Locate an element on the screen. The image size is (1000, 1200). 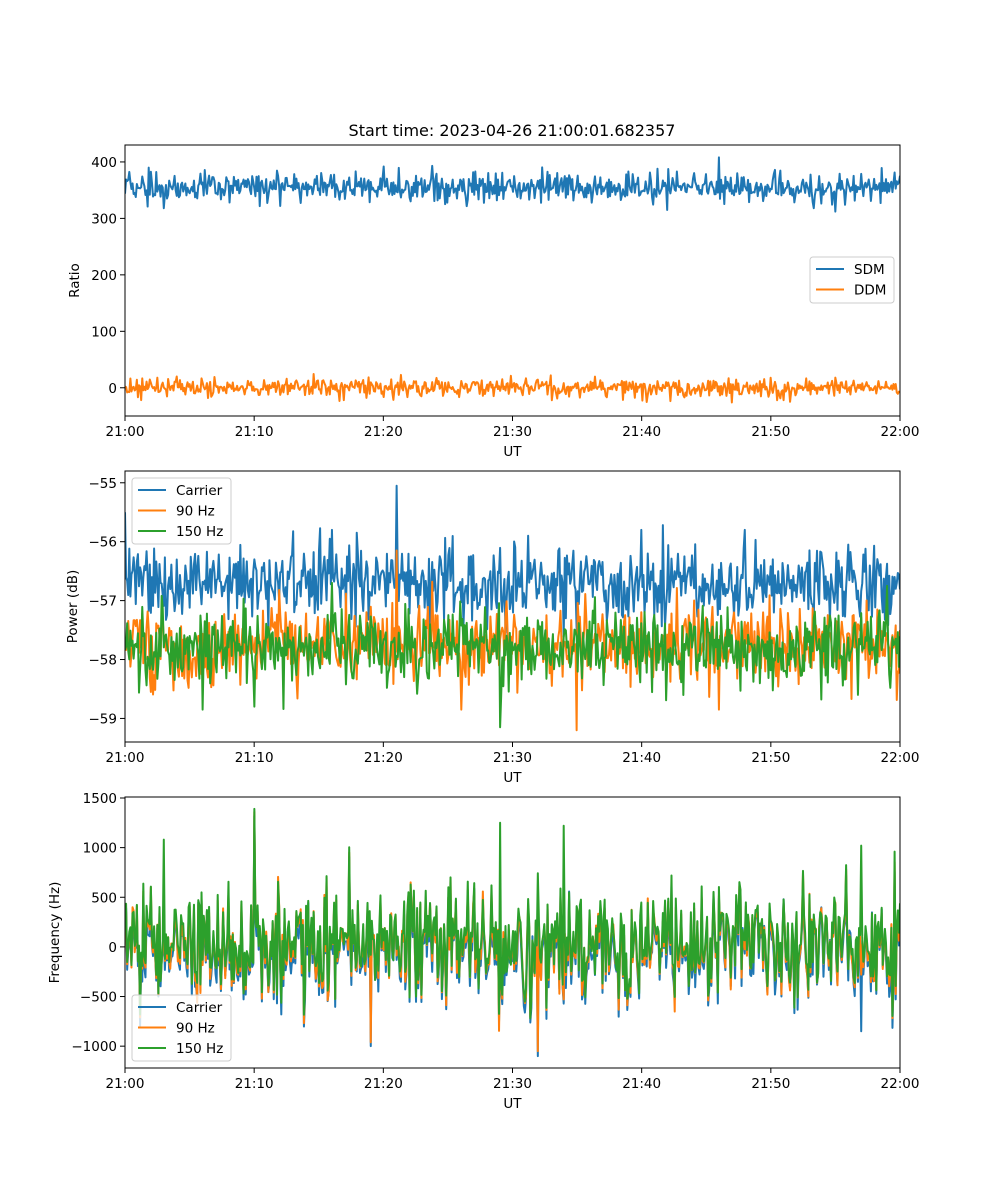
chart-title: Start time: 2023-04-26 21:00:01.682357 is located at coordinates (512, 130).